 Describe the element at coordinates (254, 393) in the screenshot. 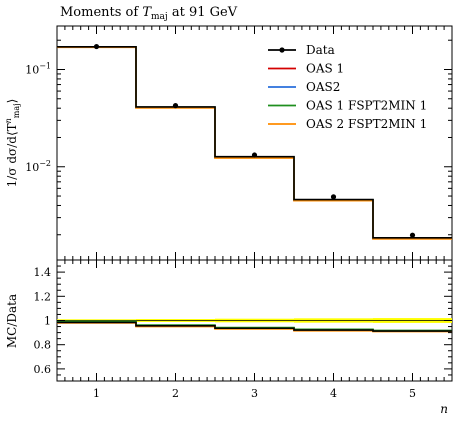

I see `x-tick-label: 3` at that location.